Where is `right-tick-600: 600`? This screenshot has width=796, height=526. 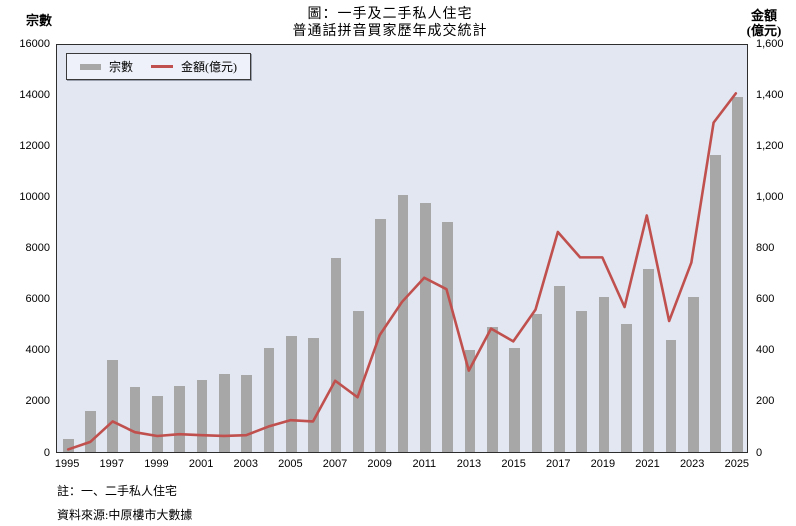 right-tick-600: 600 is located at coordinates (765, 299).